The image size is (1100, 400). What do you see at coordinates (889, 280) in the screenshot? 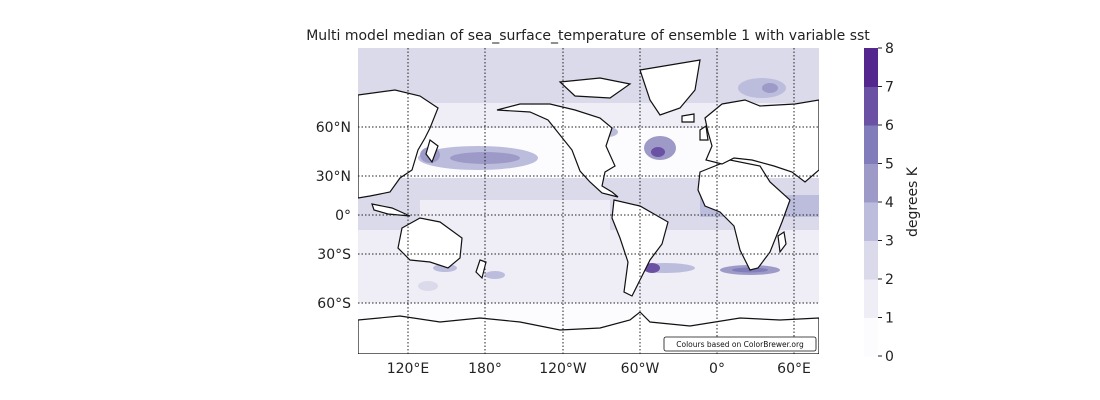
I see `colorbar-tick-label-2: 2` at bounding box center [889, 280].